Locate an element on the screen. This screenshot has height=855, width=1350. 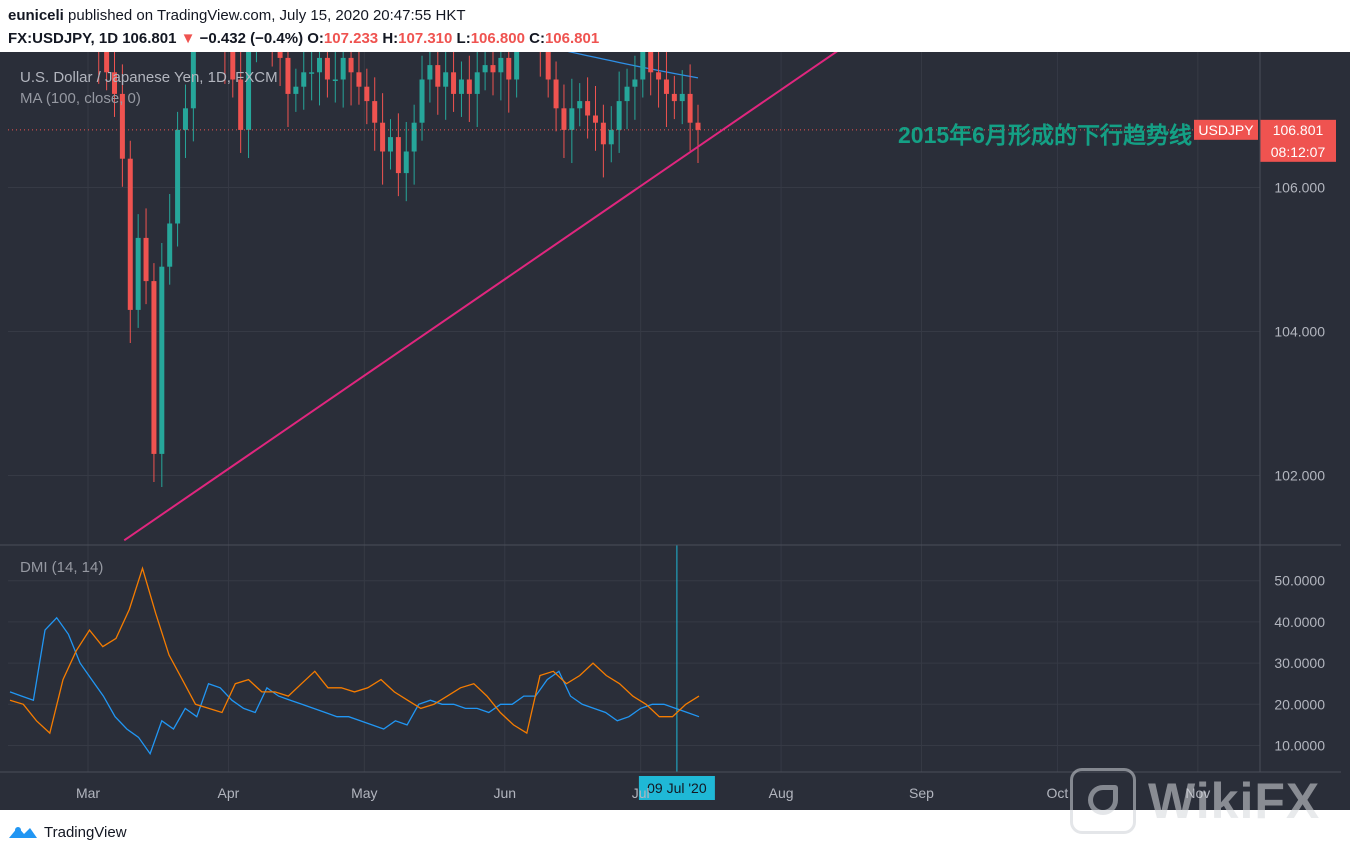
symbol-tag-text: USDJPY is located at coordinates (1226, 130).